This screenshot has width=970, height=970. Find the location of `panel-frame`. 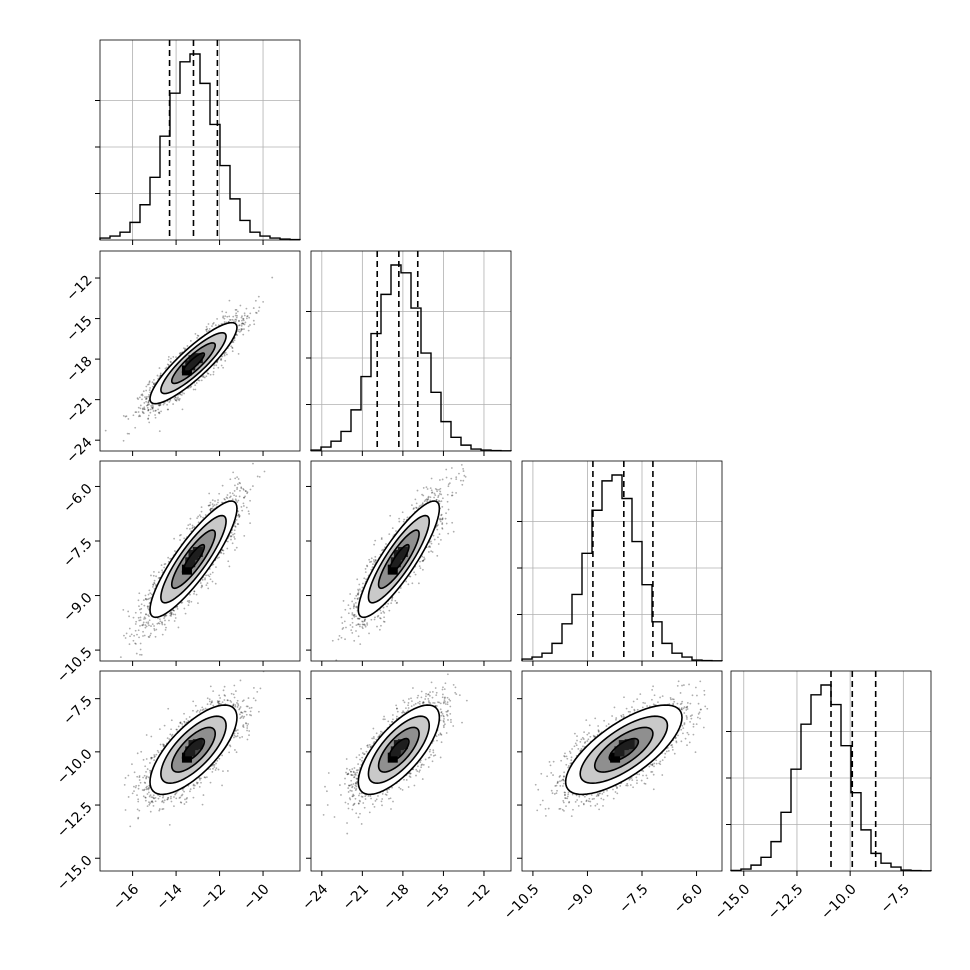

panel-frame is located at coordinates (622, 561).